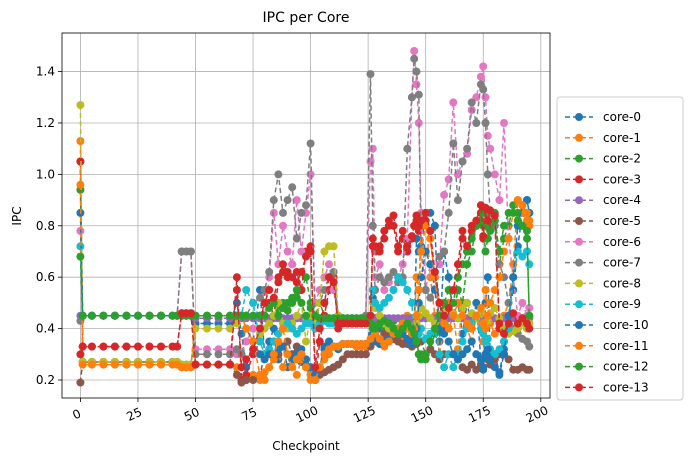 The width and height of the screenshot is (689, 463). What do you see at coordinates (607, 387) in the screenshot?
I see `legend-item-core-13: core-13` at bounding box center [607, 387].